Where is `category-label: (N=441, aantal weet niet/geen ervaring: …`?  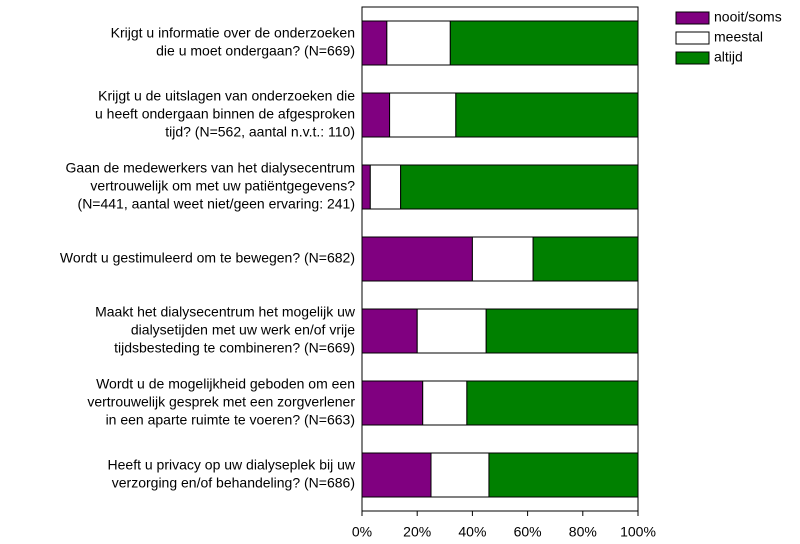 category-label: (N=441, aantal weet niet/geen ervaring: … is located at coordinates (216, 204).